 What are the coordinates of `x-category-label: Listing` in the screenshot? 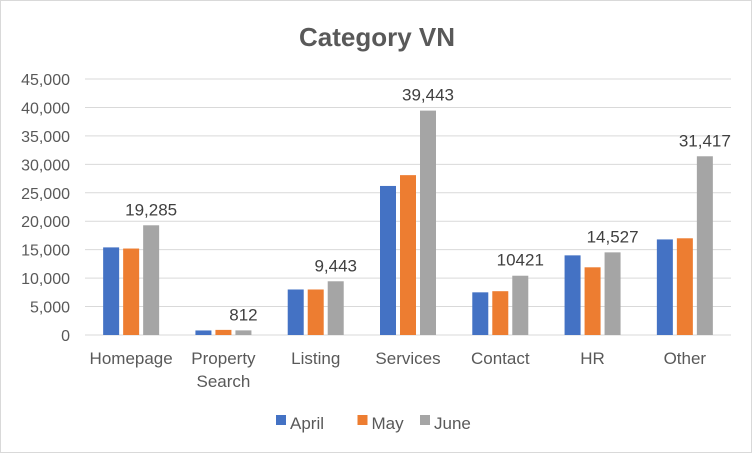 It's located at (315, 358).